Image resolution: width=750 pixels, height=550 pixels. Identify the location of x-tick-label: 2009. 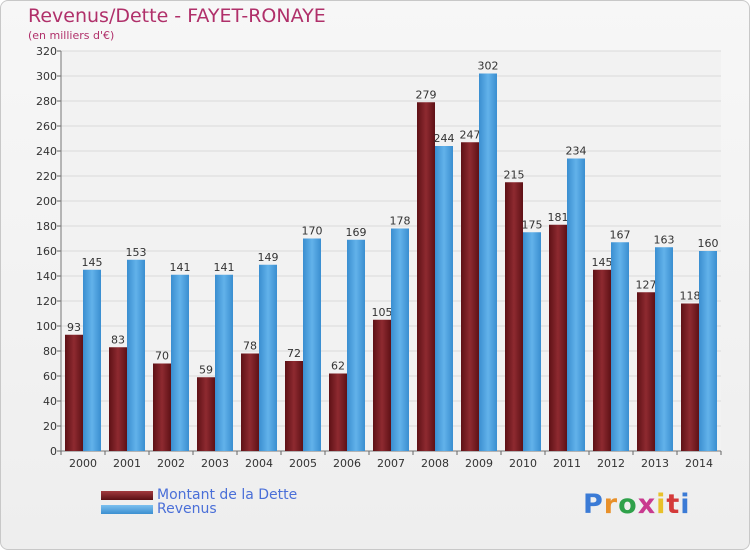
(479, 463).